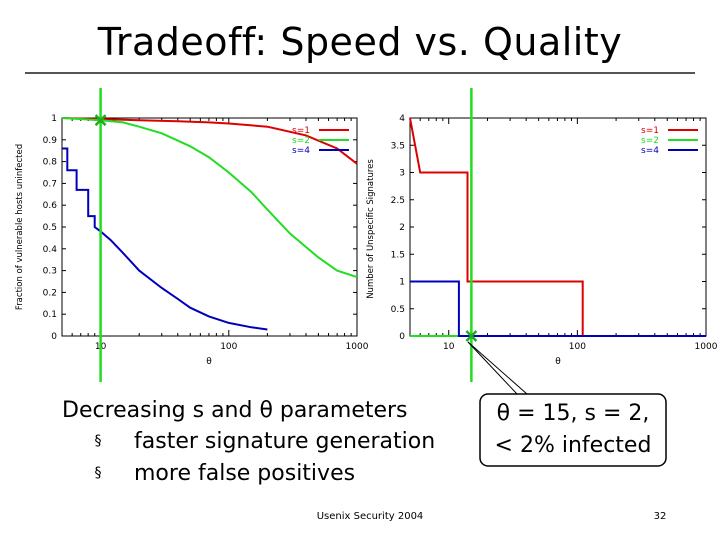 This screenshot has width=720, height=540. Describe the element at coordinates (320, 141) in the screenshot. I see `left-chart-legend: s=1s=2s=4` at that location.